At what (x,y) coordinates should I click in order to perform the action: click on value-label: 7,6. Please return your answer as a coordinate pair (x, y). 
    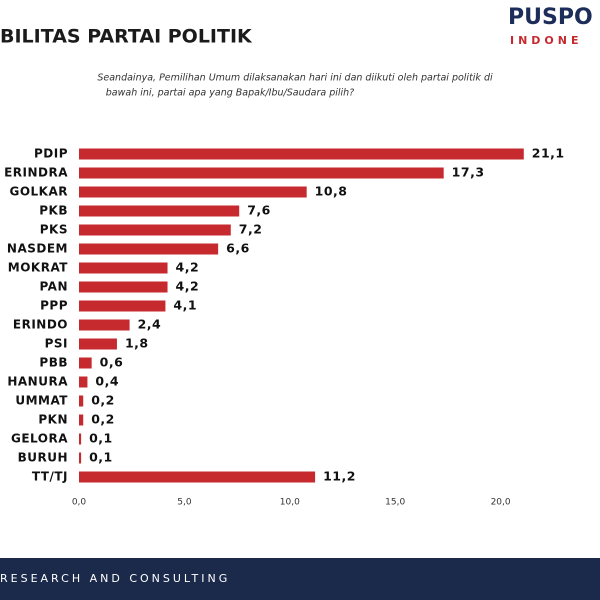
    Looking at the image, I should click on (259, 210).